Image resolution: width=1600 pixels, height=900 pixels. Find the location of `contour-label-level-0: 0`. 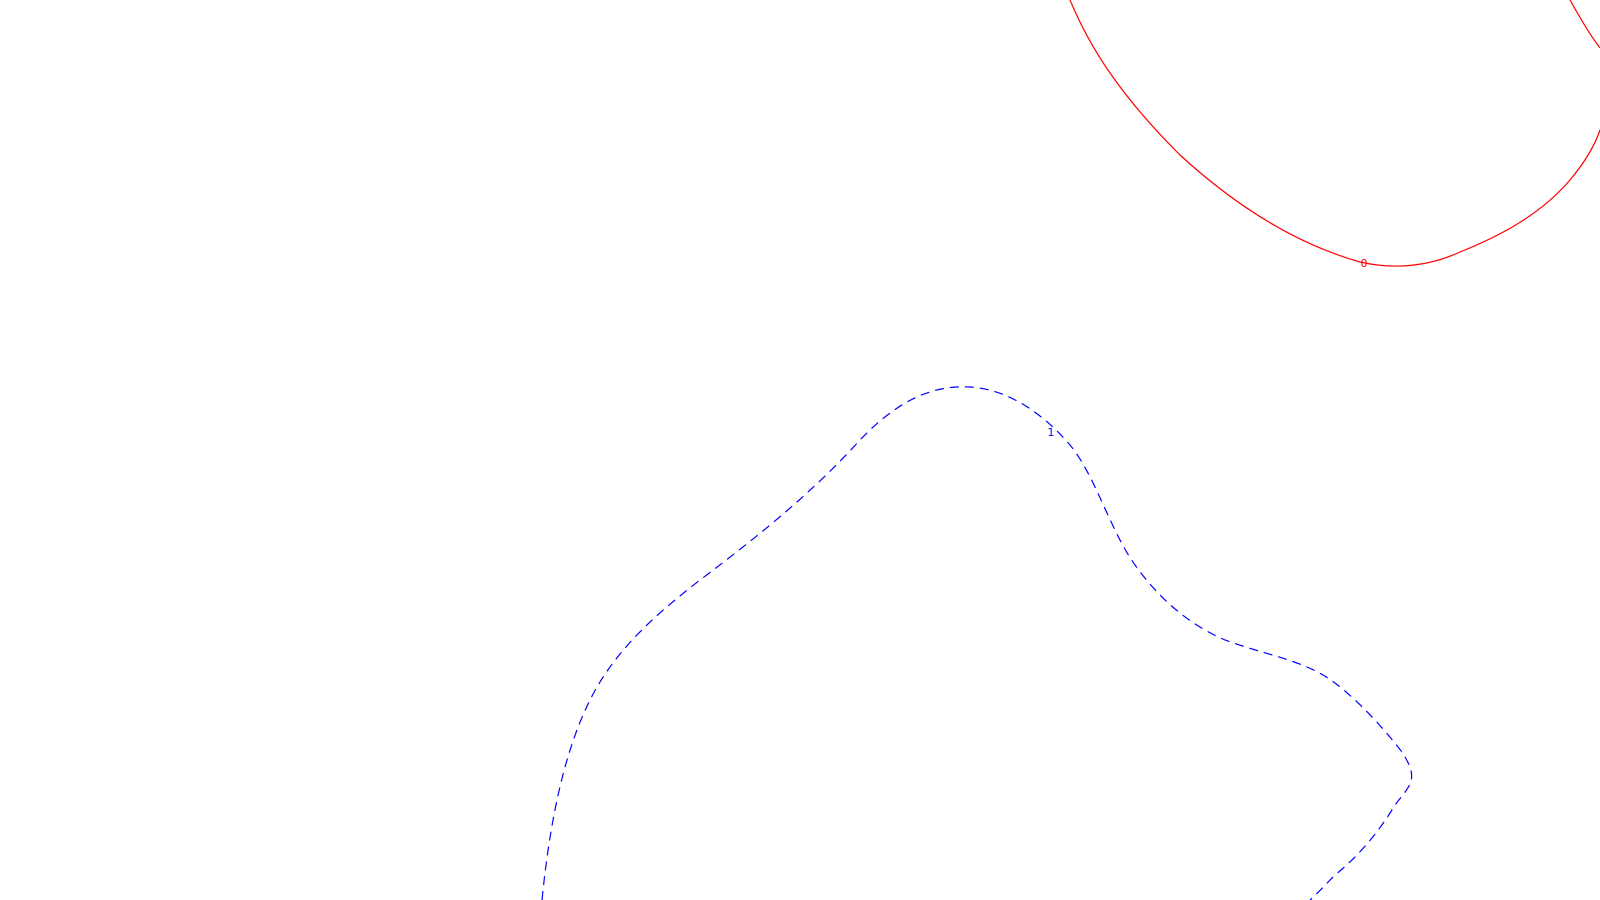

contour-label-level-0: 0 is located at coordinates (1364, 263).